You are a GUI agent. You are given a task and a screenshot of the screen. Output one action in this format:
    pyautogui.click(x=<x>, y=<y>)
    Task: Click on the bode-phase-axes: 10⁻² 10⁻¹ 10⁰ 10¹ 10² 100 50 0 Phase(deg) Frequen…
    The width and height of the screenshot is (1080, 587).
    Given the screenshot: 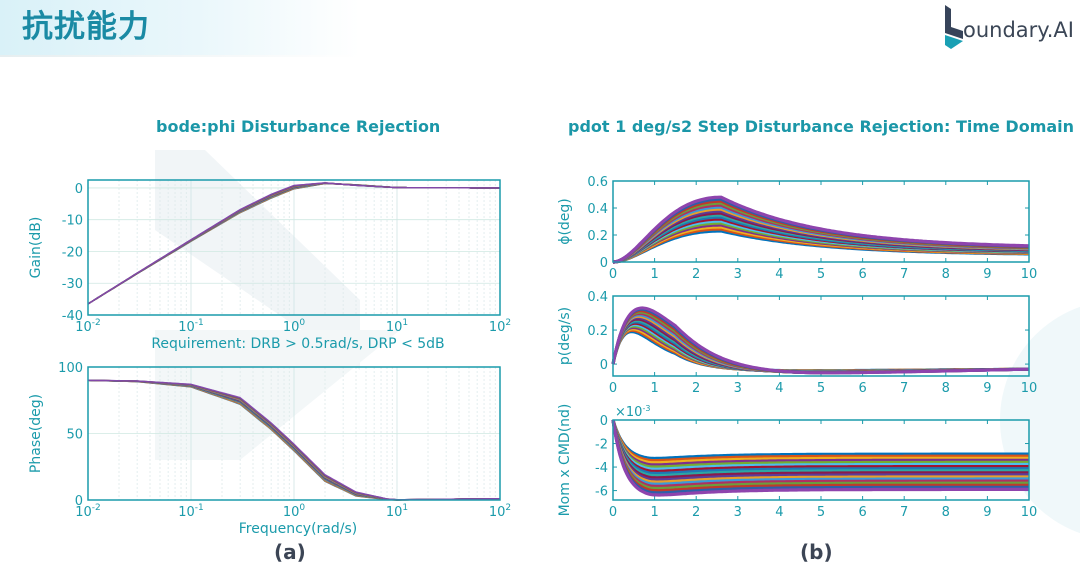 What is the action you would take?
    pyautogui.click(x=269, y=449)
    